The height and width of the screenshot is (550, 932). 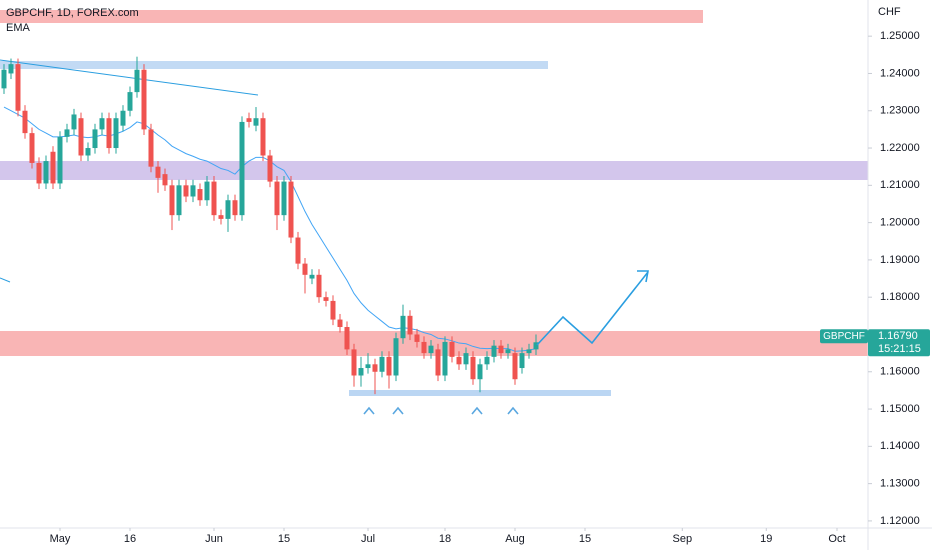 What do you see at coordinates (683, 539) in the screenshot?
I see `x-tick-label: Sep` at bounding box center [683, 539].